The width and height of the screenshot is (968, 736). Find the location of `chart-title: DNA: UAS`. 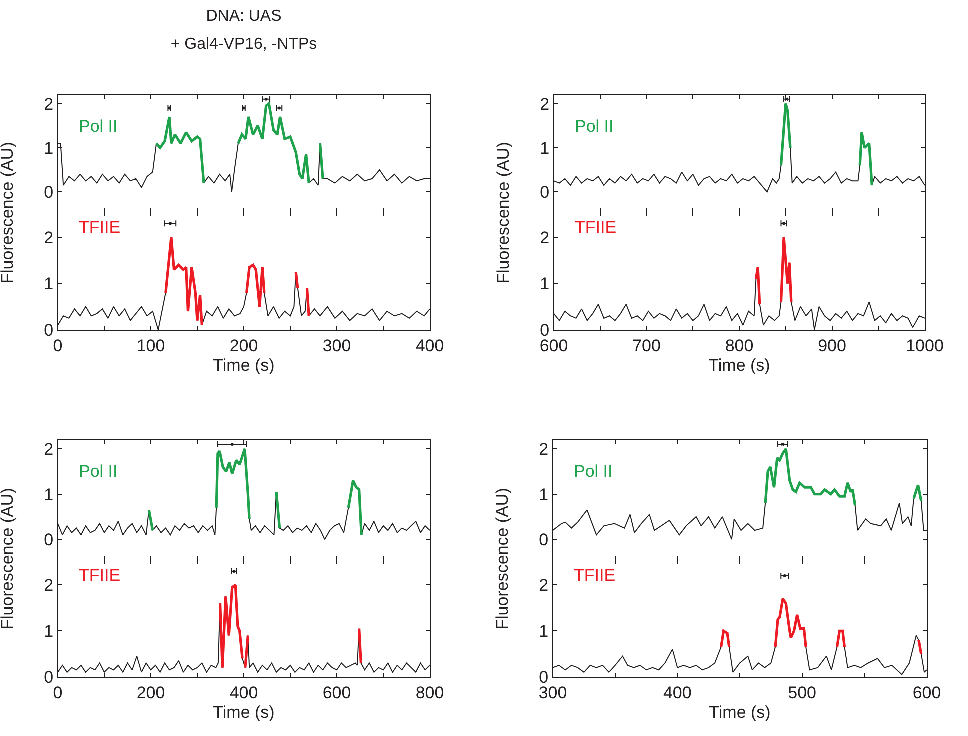

chart-title: DNA: UAS is located at coordinates (244, 17).